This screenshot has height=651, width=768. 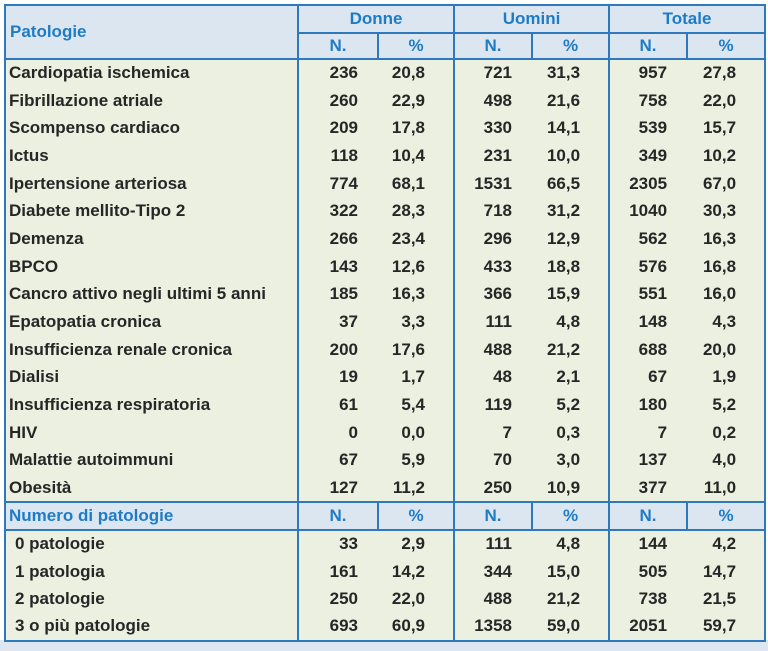 What do you see at coordinates (571, 46) in the screenshot?
I see `subheader-pct-uomini: %` at bounding box center [571, 46].